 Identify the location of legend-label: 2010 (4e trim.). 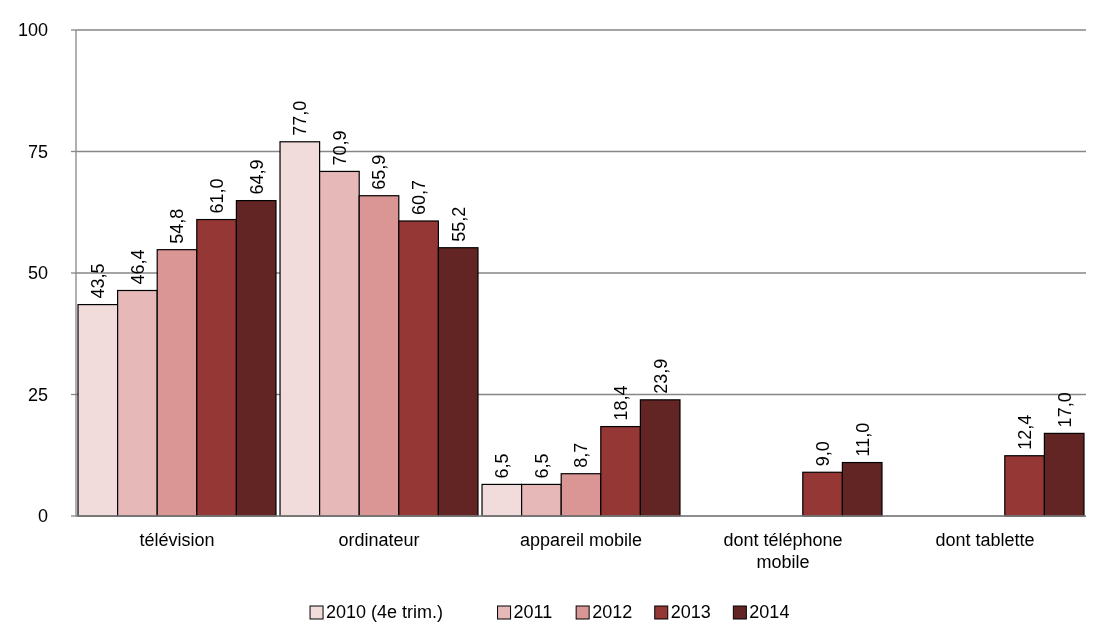
(385, 612).